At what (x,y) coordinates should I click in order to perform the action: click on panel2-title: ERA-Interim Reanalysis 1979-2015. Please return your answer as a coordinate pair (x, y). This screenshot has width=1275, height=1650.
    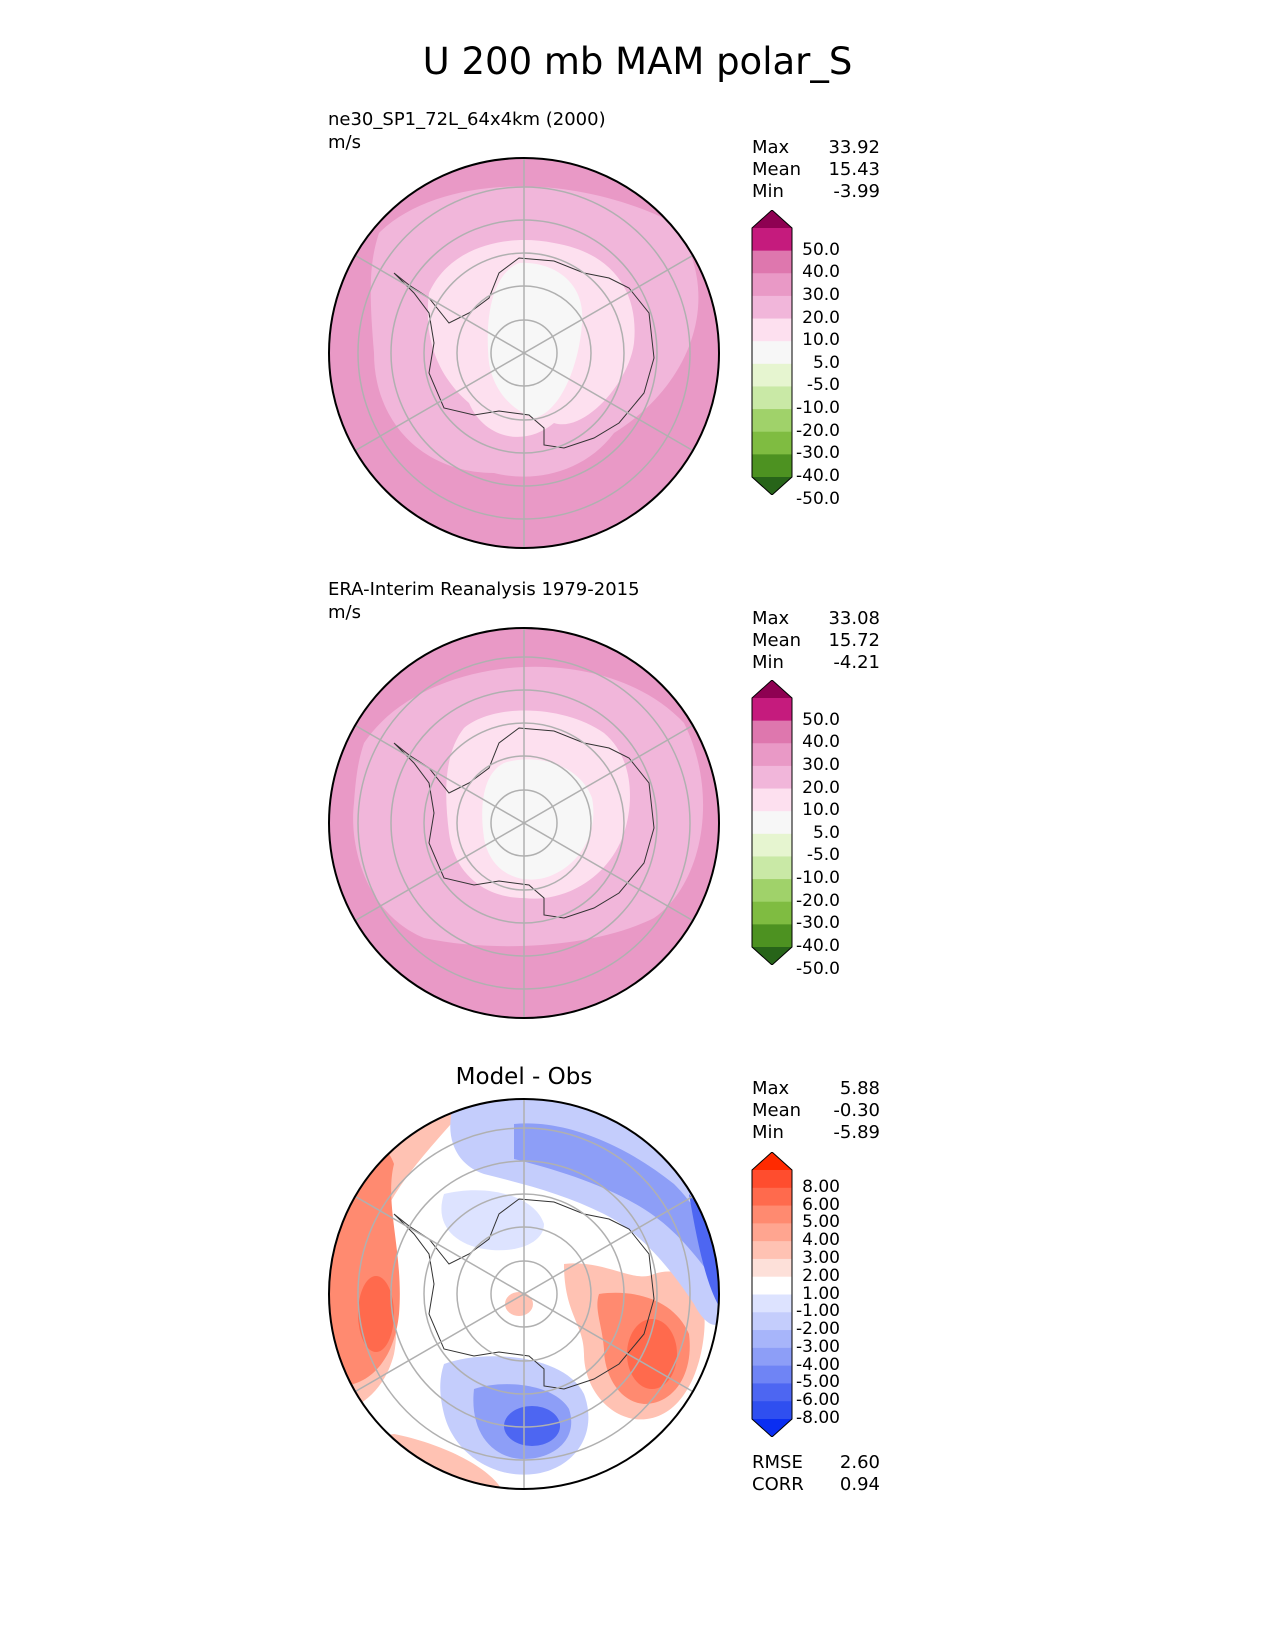
    Looking at the image, I should click on (484, 589).